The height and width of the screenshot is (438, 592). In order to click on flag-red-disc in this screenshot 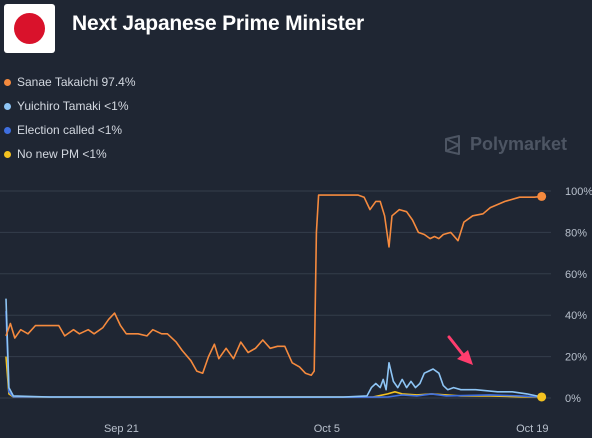, I will do `click(29, 28)`.